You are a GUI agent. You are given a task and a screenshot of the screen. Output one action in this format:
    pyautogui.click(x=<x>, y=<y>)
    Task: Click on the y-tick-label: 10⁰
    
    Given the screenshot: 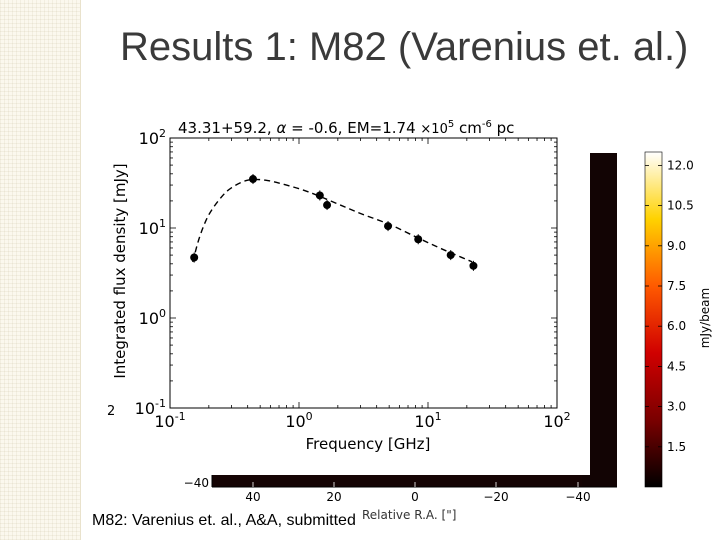 What is the action you would take?
    pyautogui.click(x=152, y=317)
    